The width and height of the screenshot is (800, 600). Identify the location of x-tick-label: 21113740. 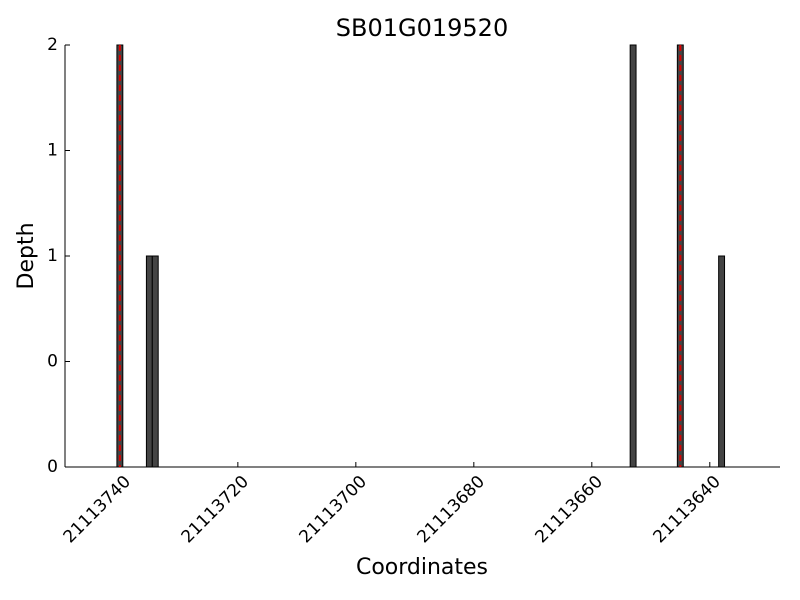
(97, 509).